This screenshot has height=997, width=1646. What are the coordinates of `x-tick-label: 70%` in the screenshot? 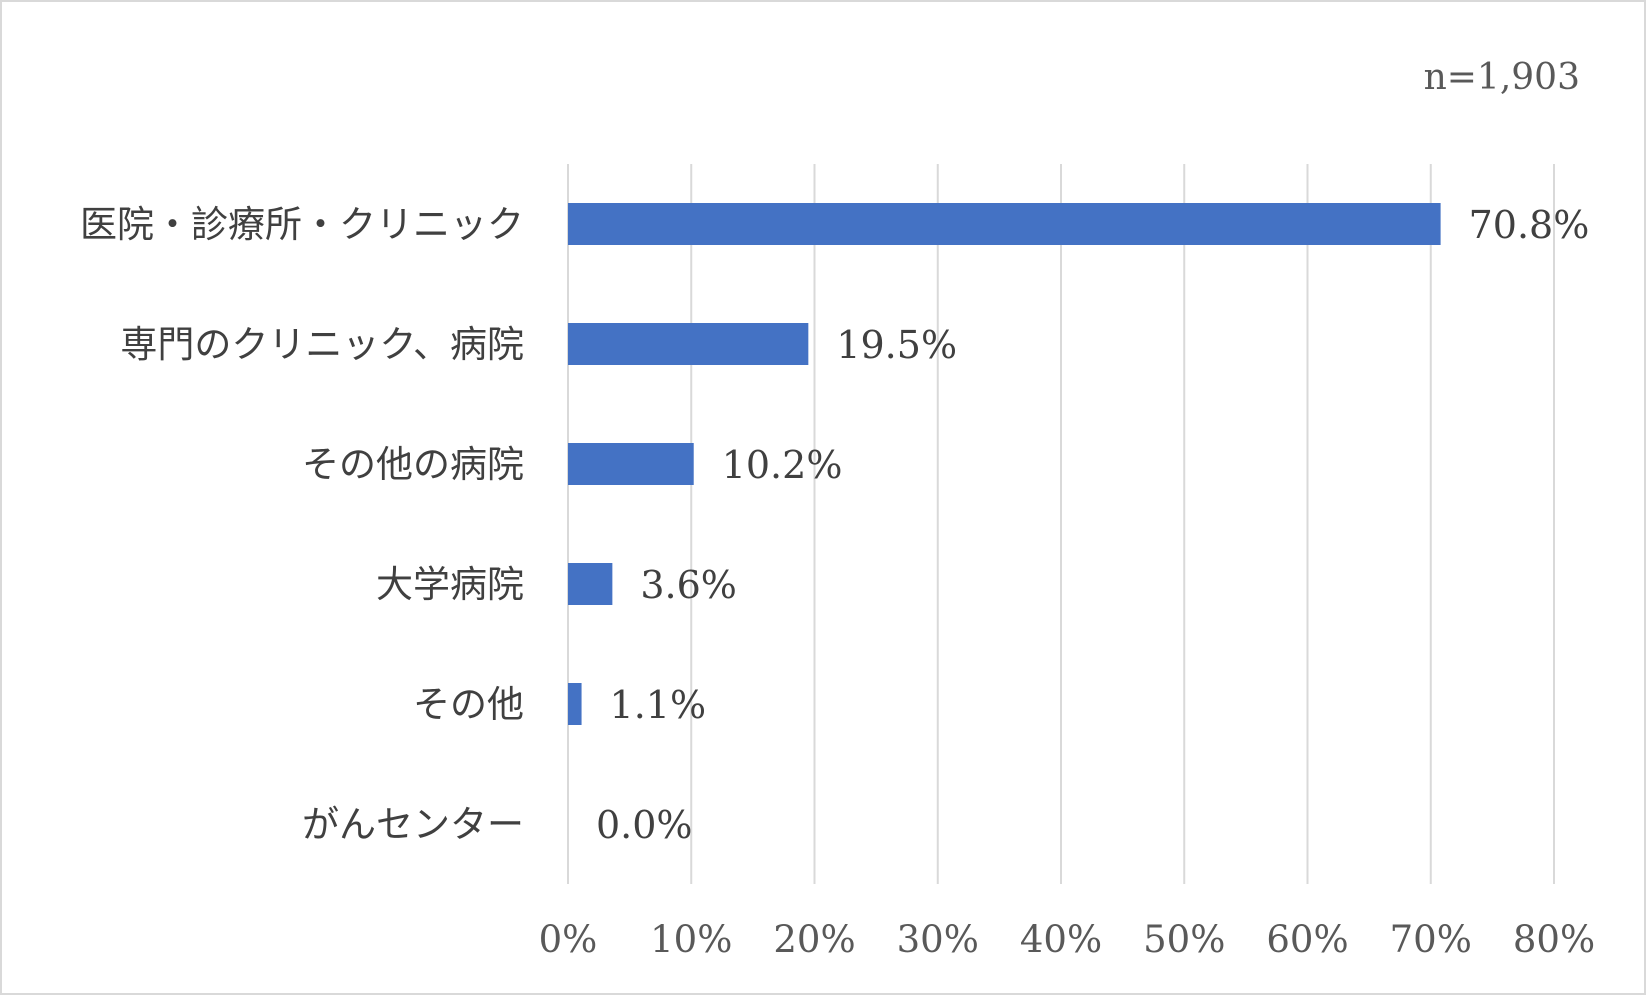 It's located at (1431, 939).